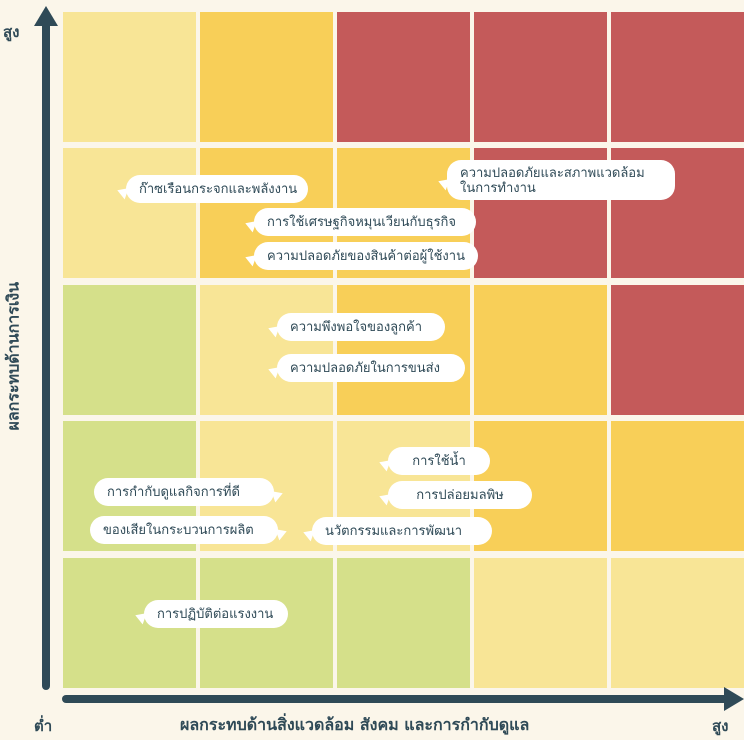 The width and height of the screenshot is (744, 740). I want to click on issue-label: ความปลอดภัยในการขนส่ง, so click(365, 368).